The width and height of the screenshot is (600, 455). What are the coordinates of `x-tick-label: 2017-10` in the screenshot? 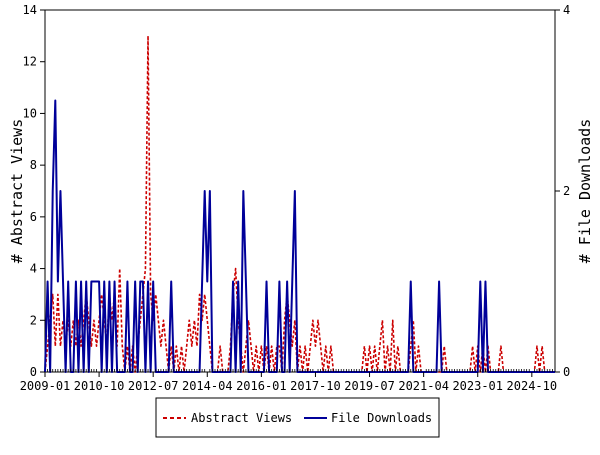 It's located at (315, 386).